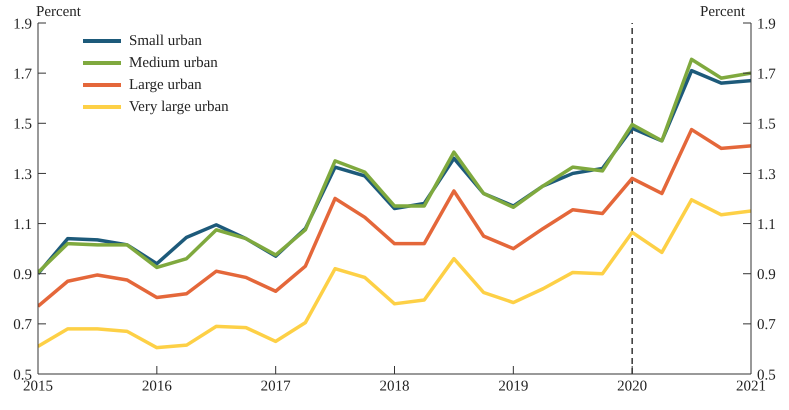 The image size is (789, 410). I want to click on y-tick-label: 0.9, so click(22, 275).